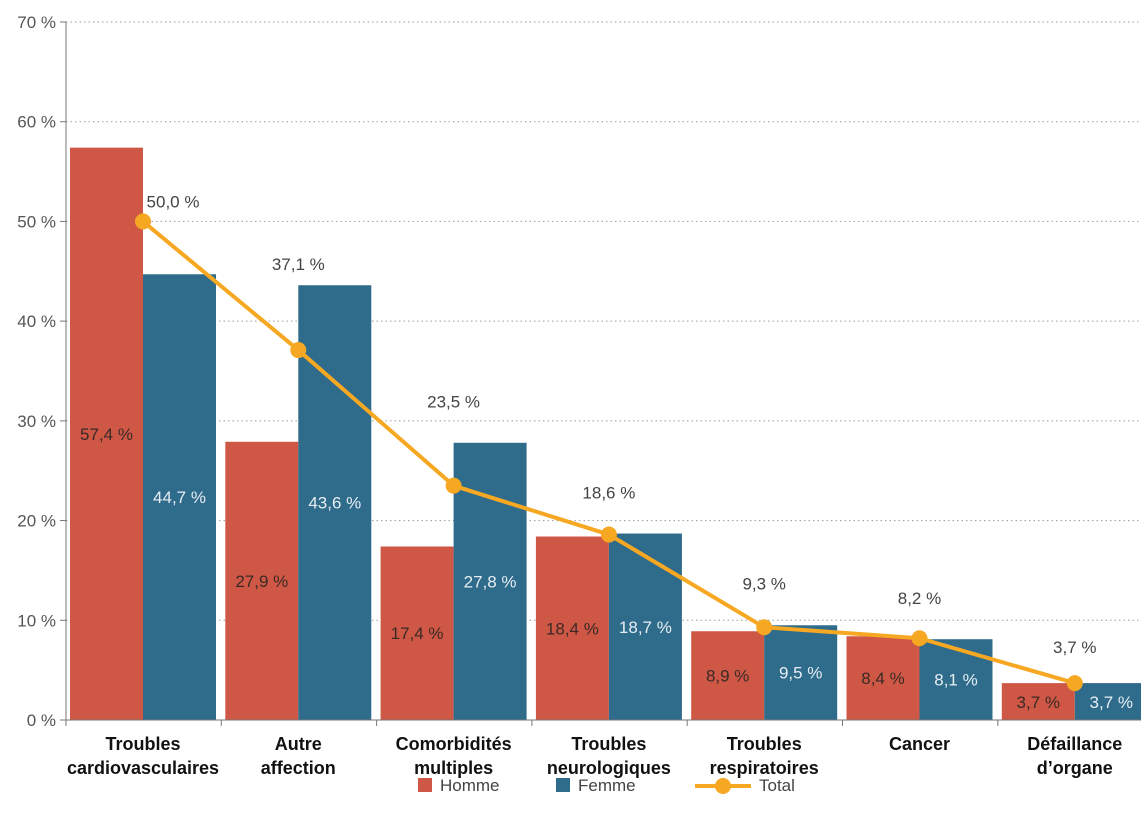  Describe the element at coordinates (777, 785) in the screenshot. I see `legend-label-total: Total` at that location.